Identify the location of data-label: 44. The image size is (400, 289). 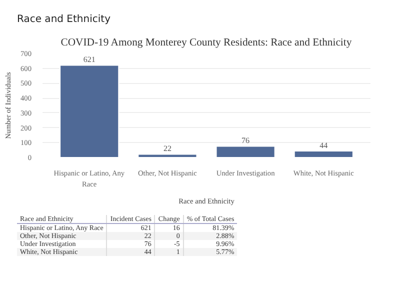
(324, 145).